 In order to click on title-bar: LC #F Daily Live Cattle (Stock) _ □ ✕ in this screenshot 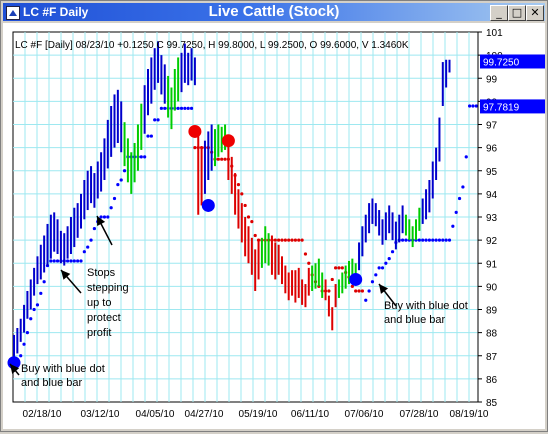, I will do `click(274, 12)`.